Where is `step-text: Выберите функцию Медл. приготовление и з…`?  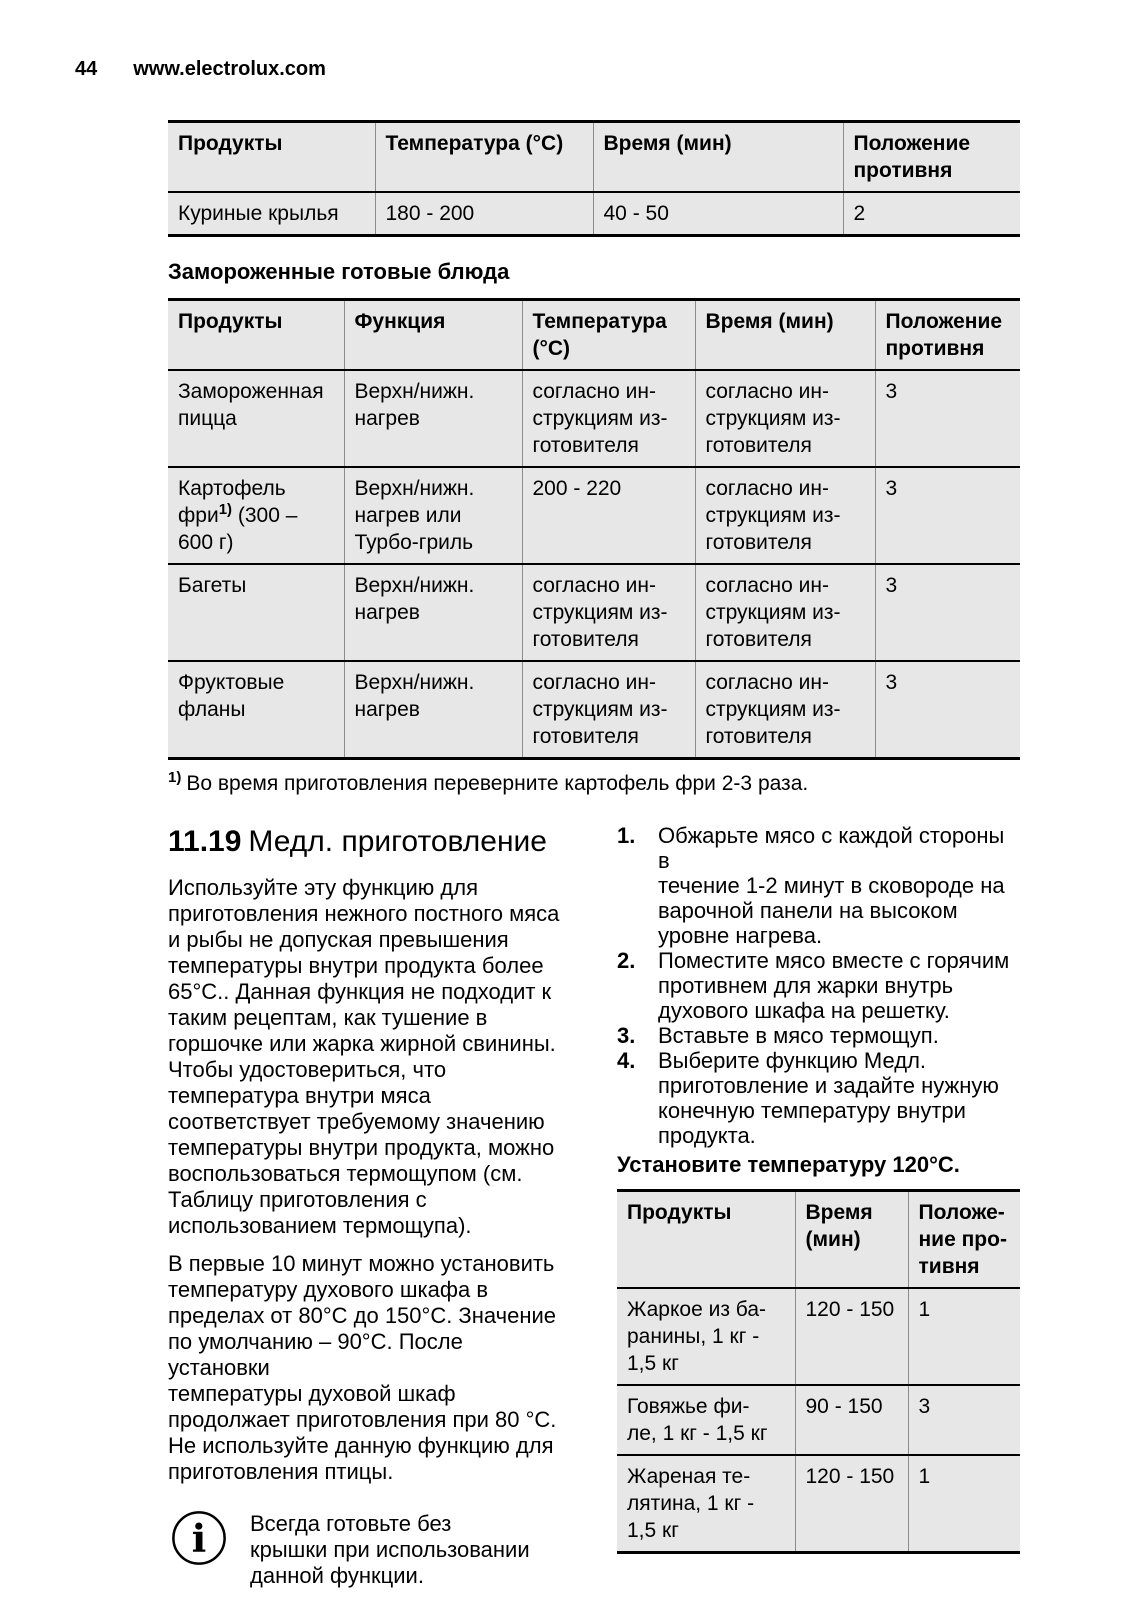
step-text: Выберите функцию Медл. приготовление и з… is located at coordinates (828, 1098).